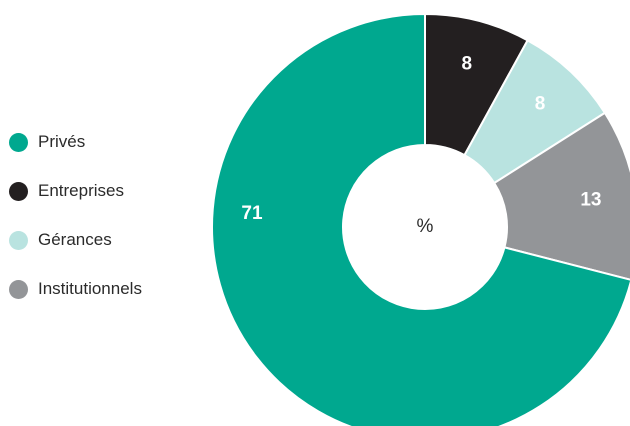 The image size is (630, 426). I want to click on legend-item-institutionnels: Institutionnels, so click(75, 289).